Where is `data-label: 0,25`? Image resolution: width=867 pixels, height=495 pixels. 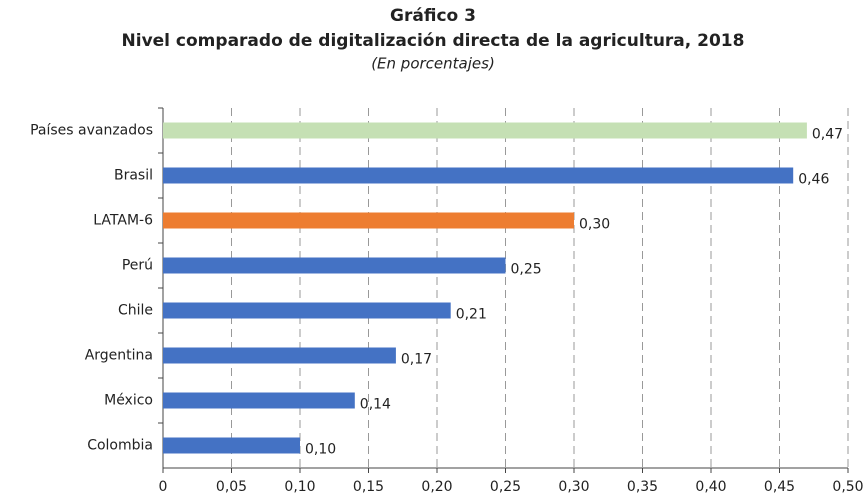
data-label: 0,25 is located at coordinates (526, 270).